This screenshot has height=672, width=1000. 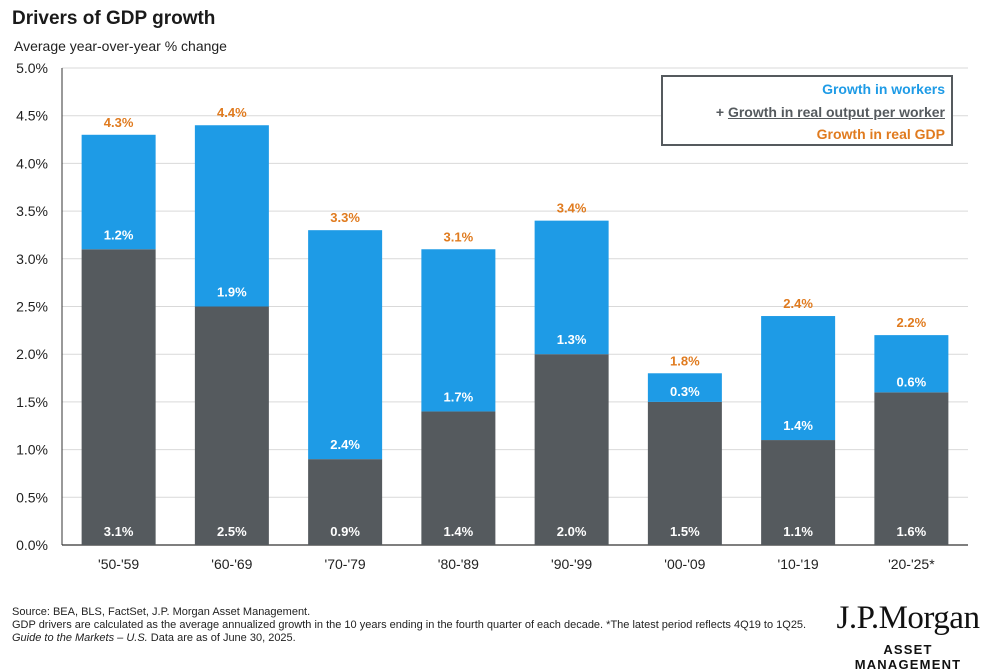 What do you see at coordinates (32, 68) in the screenshot?
I see `y-tick-label: 5.0%` at bounding box center [32, 68].